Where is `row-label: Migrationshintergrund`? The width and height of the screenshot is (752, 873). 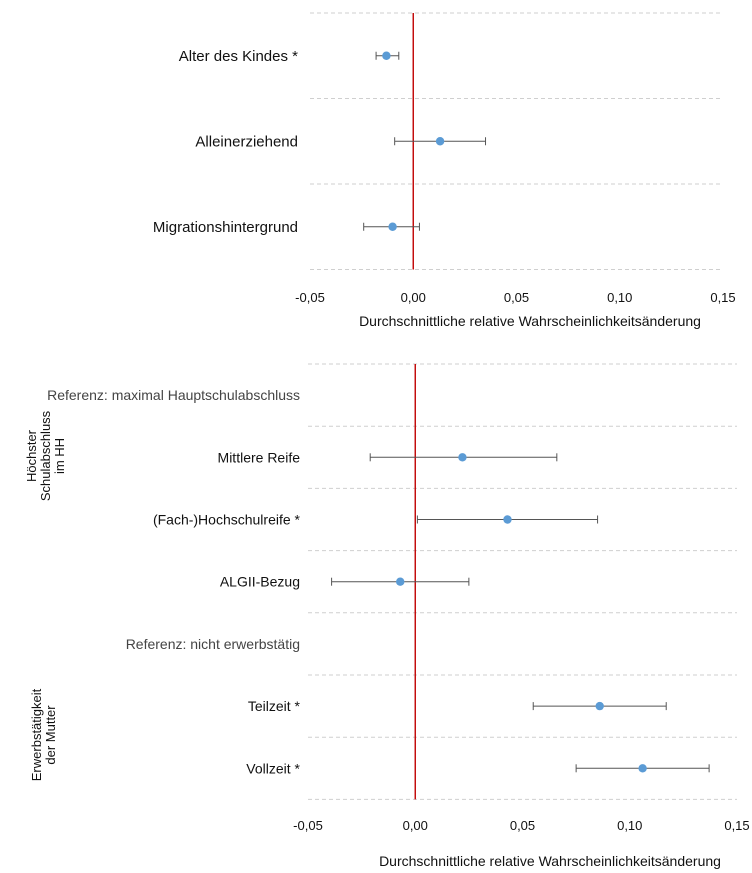
row-label: Migrationshintergrund is located at coordinates (225, 227).